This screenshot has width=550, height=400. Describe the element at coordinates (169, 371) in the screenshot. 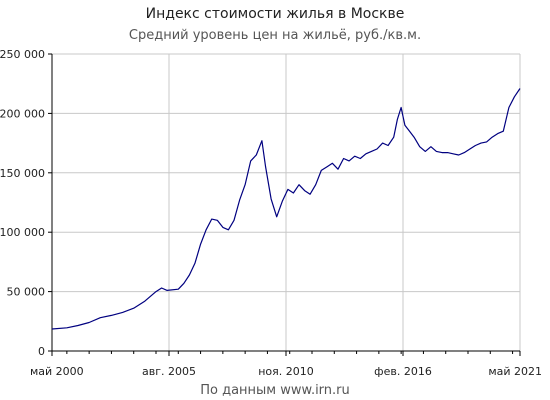

I see `x-tick-label: авг. 2005` at that location.